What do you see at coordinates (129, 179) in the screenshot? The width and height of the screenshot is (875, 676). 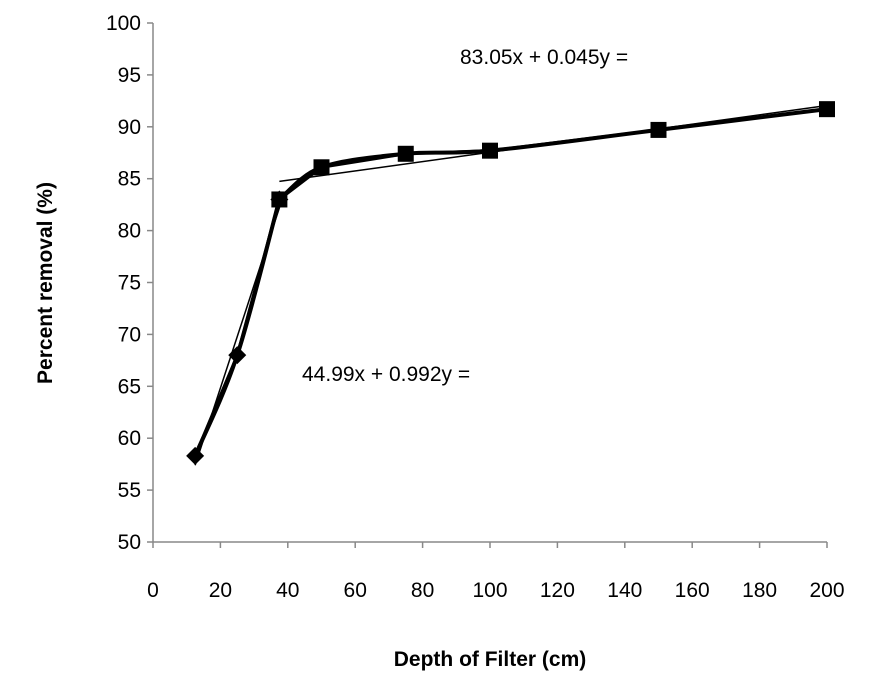 I see `y-tick-label: 85` at bounding box center [129, 179].